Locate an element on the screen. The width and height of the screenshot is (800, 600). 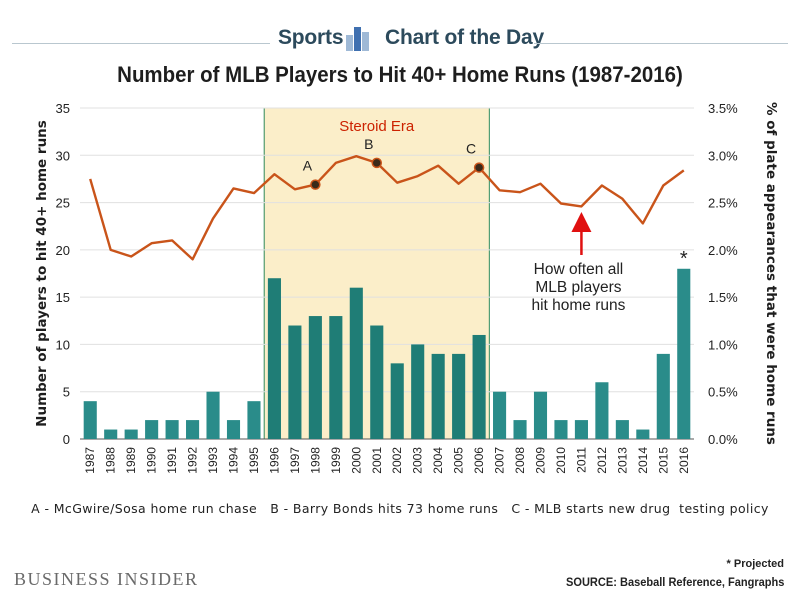
bar-2007 is located at coordinates (500, 415).